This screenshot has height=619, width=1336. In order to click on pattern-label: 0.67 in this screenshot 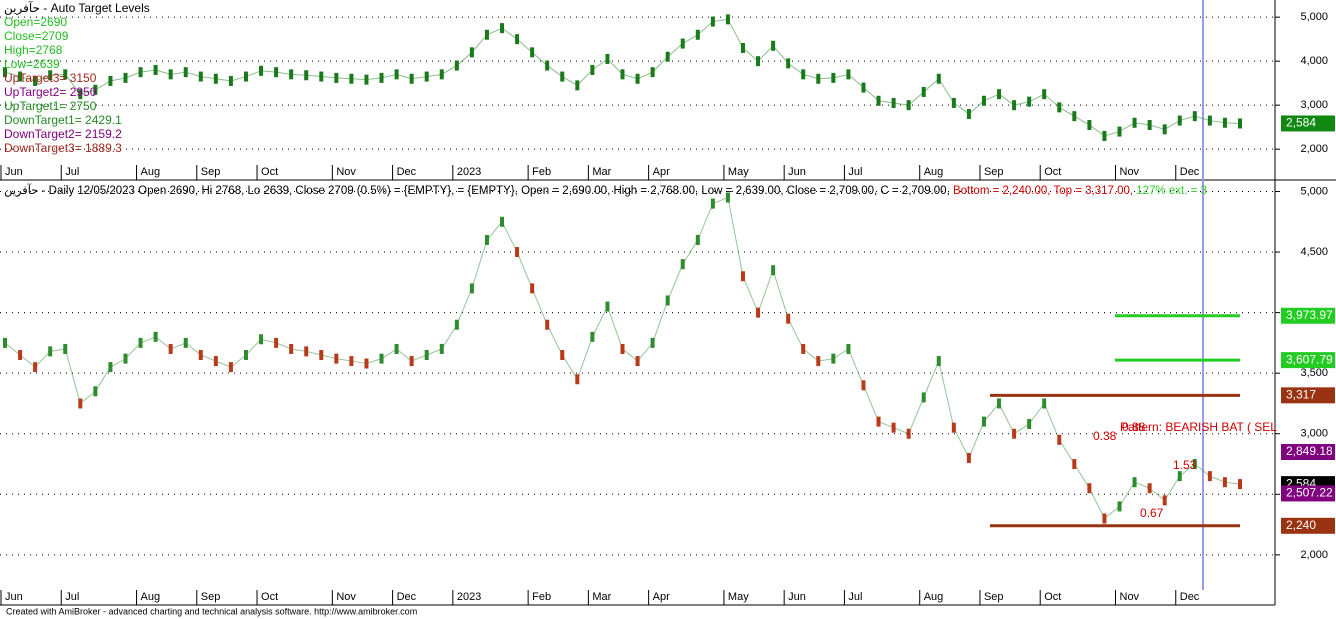, I will do `click(1152, 513)`.